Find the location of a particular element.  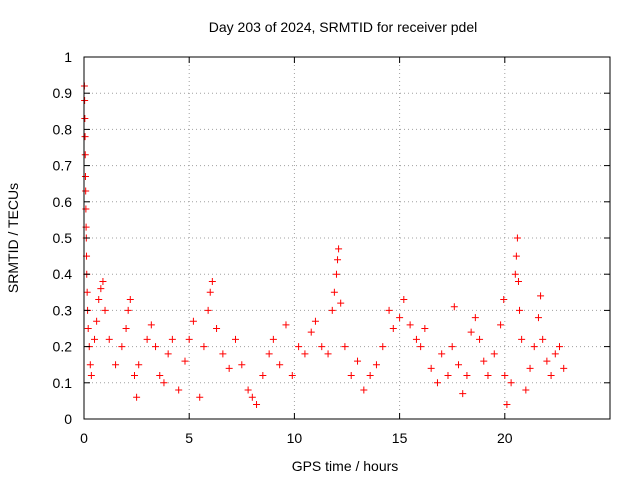

y-tick-label: 0.5 is located at coordinates (63, 238).